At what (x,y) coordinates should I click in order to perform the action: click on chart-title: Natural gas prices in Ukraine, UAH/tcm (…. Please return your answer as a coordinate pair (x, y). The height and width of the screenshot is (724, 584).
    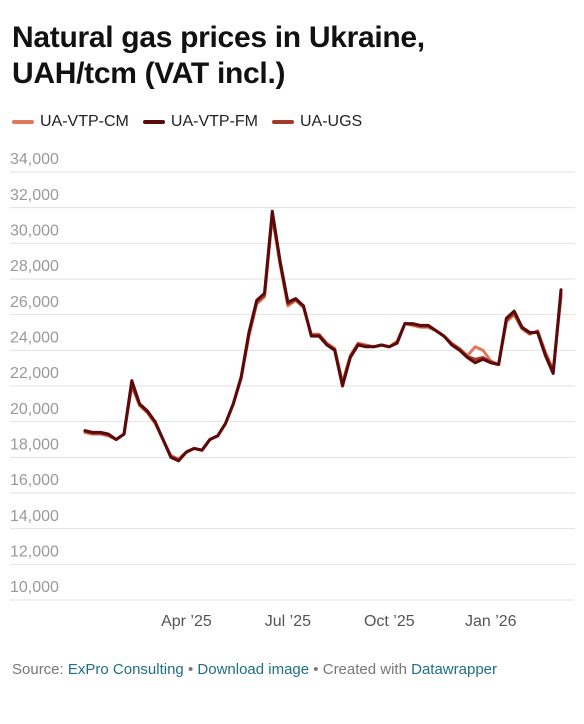
    Looking at the image, I should click on (218, 55).